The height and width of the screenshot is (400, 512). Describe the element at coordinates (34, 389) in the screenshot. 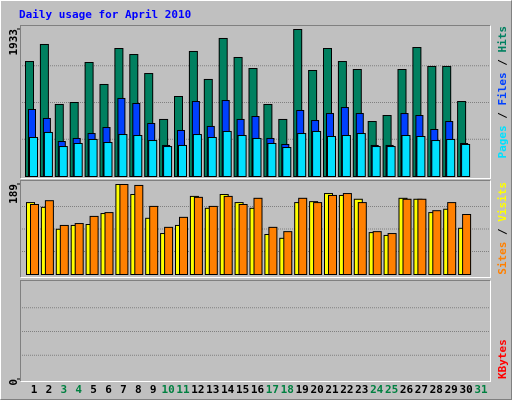

I see `x-tick-label: 1` at that location.